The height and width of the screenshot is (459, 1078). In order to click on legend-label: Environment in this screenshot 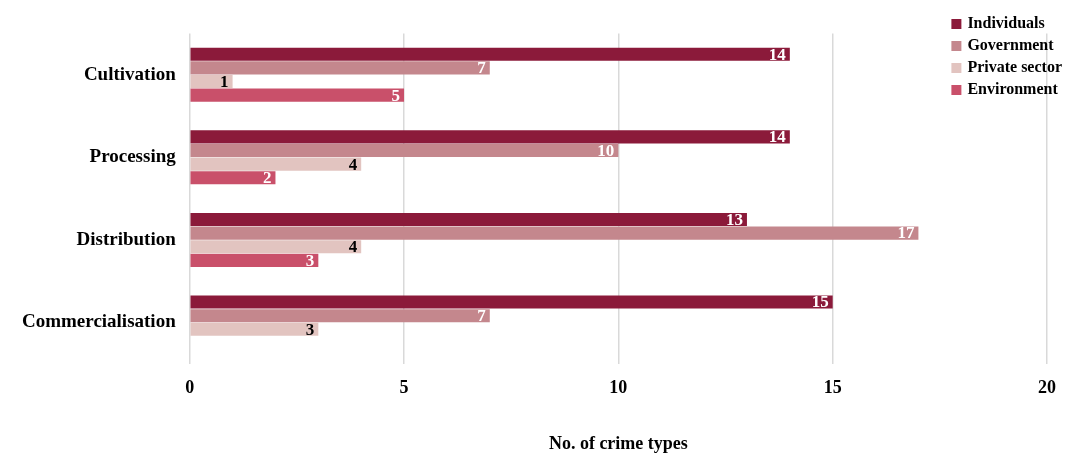, I will do `click(1013, 89)`.